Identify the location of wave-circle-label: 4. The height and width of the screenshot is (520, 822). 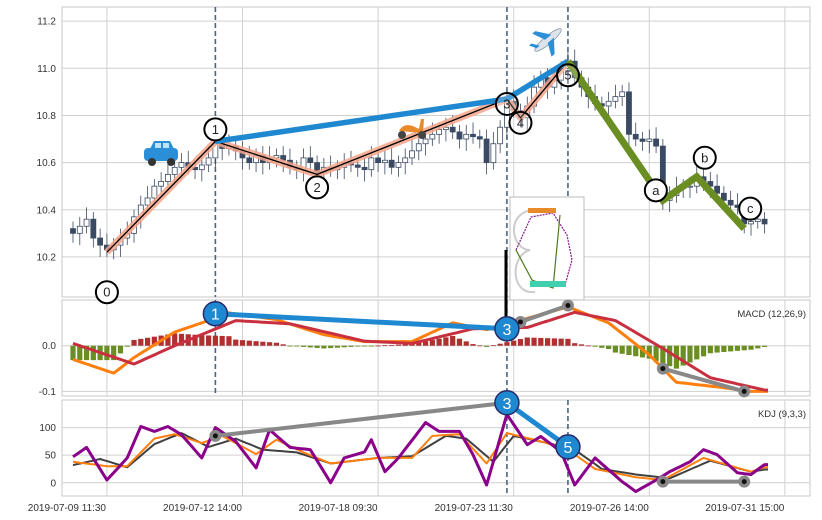
(520, 122).